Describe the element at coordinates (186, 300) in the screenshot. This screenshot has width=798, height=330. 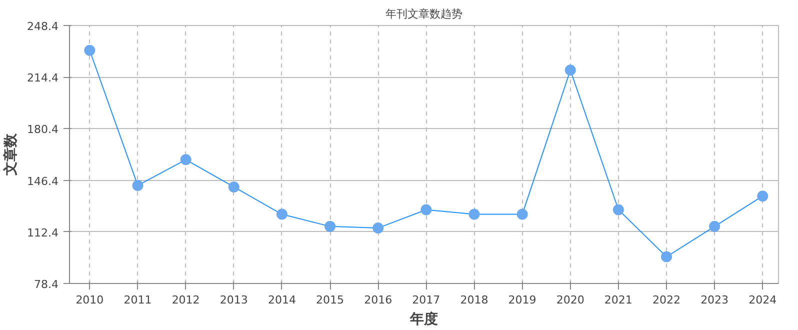
I see `x-tick-label: 2012` at that location.